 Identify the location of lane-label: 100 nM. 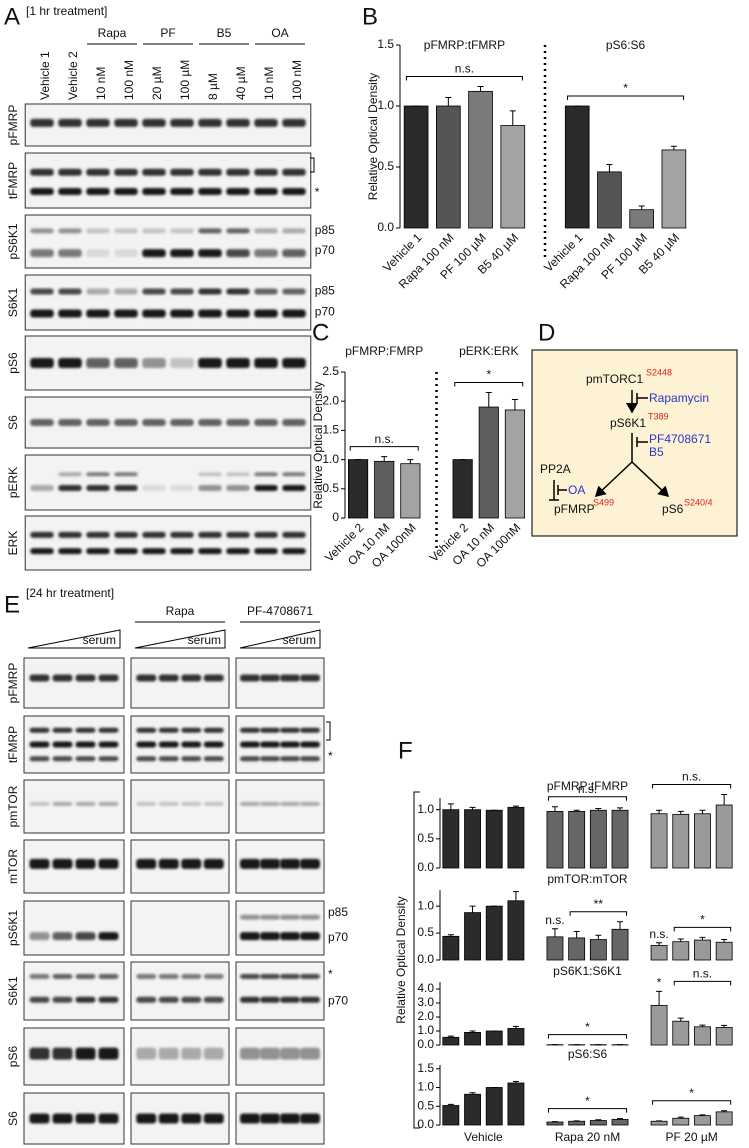
(129, 80).